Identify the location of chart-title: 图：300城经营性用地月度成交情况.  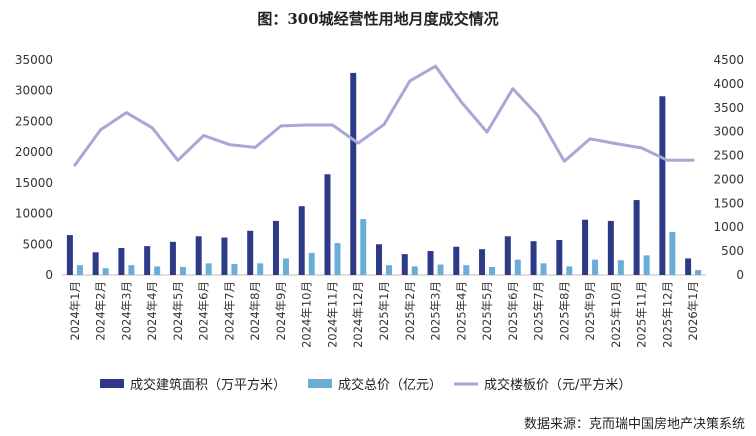
(377, 19).